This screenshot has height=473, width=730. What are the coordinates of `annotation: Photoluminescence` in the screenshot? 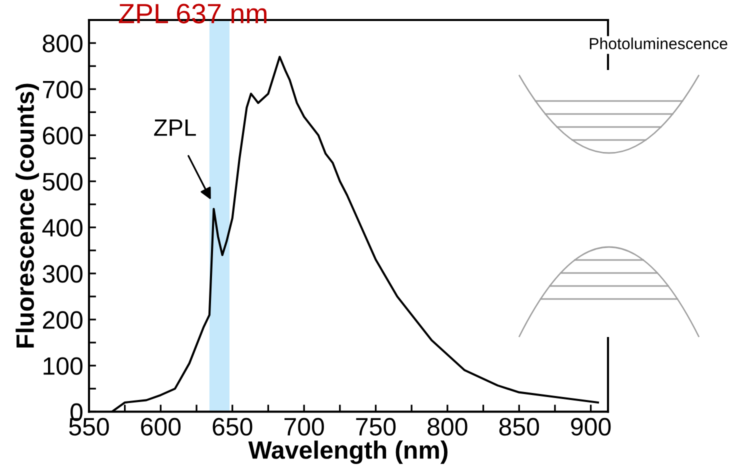 It's located at (659, 44).